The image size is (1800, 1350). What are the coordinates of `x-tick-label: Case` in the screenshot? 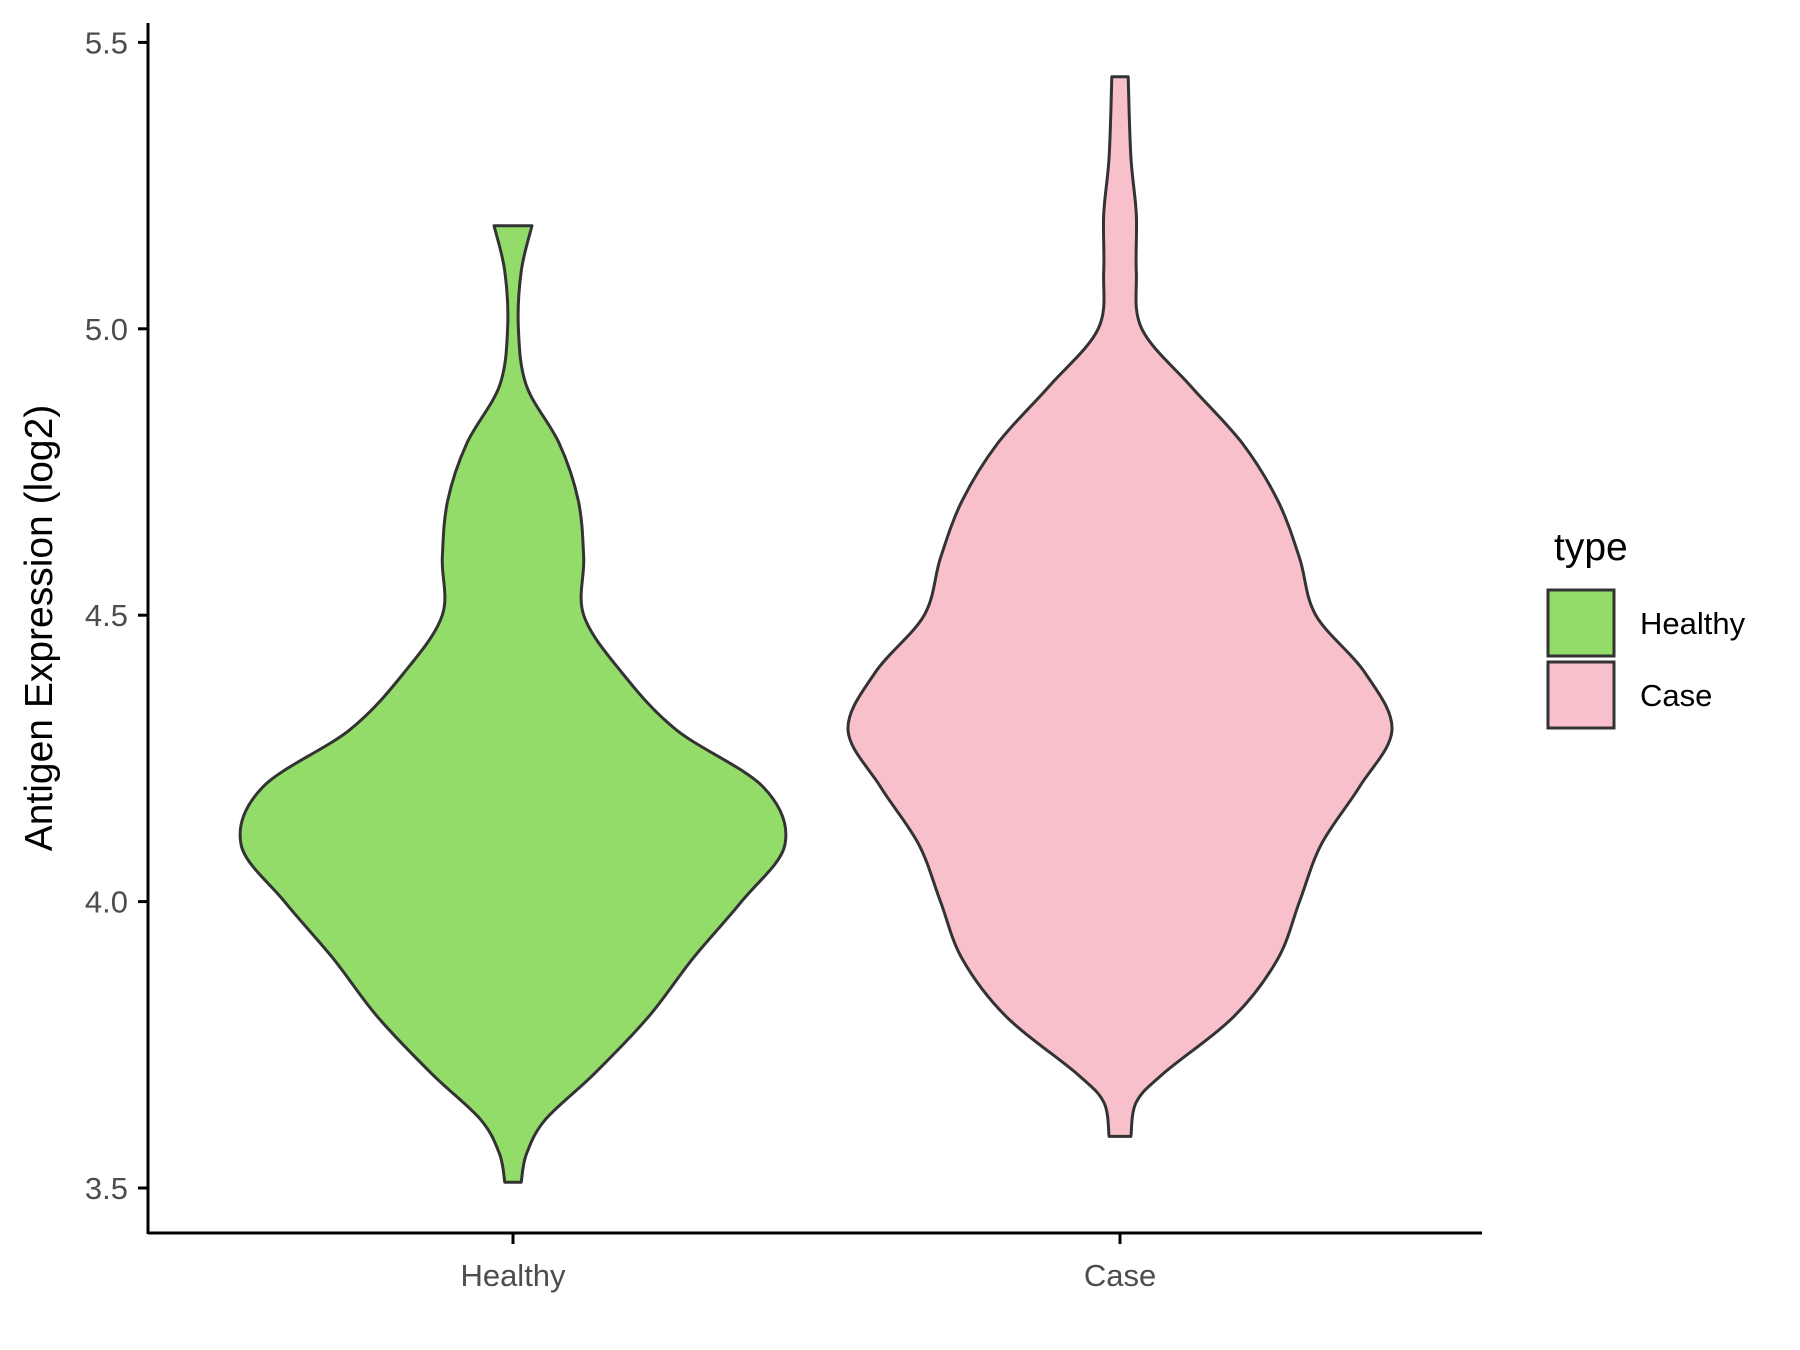 It's located at (1120, 1275).